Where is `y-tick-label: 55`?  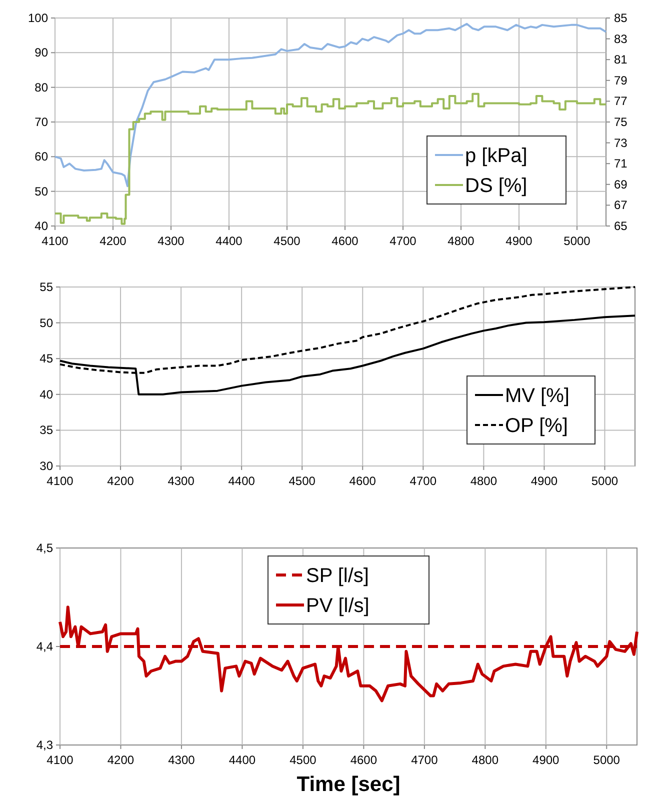
y-tick-label: 55 is located at coordinates (47, 287).